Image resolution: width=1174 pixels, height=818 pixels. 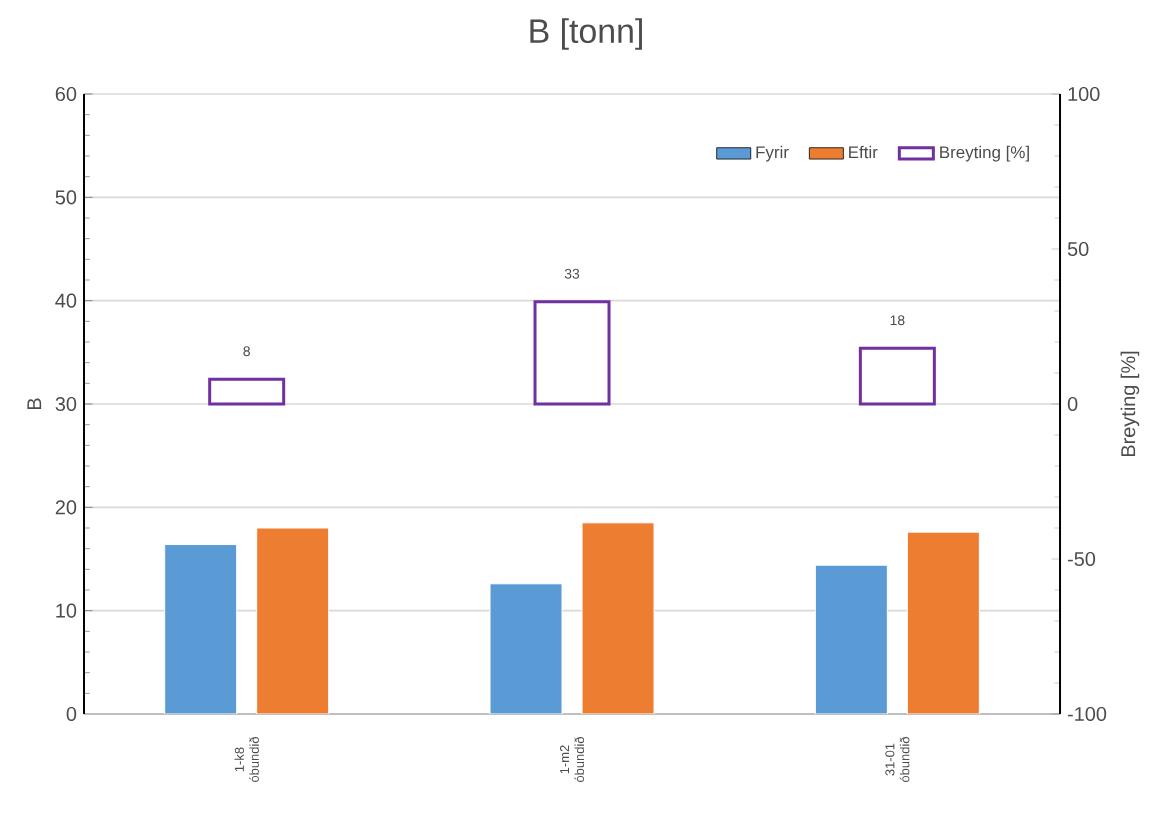 What do you see at coordinates (984, 153) in the screenshot?
I see `legend-label: Breyting [%]` at bounding box center [984, 153].